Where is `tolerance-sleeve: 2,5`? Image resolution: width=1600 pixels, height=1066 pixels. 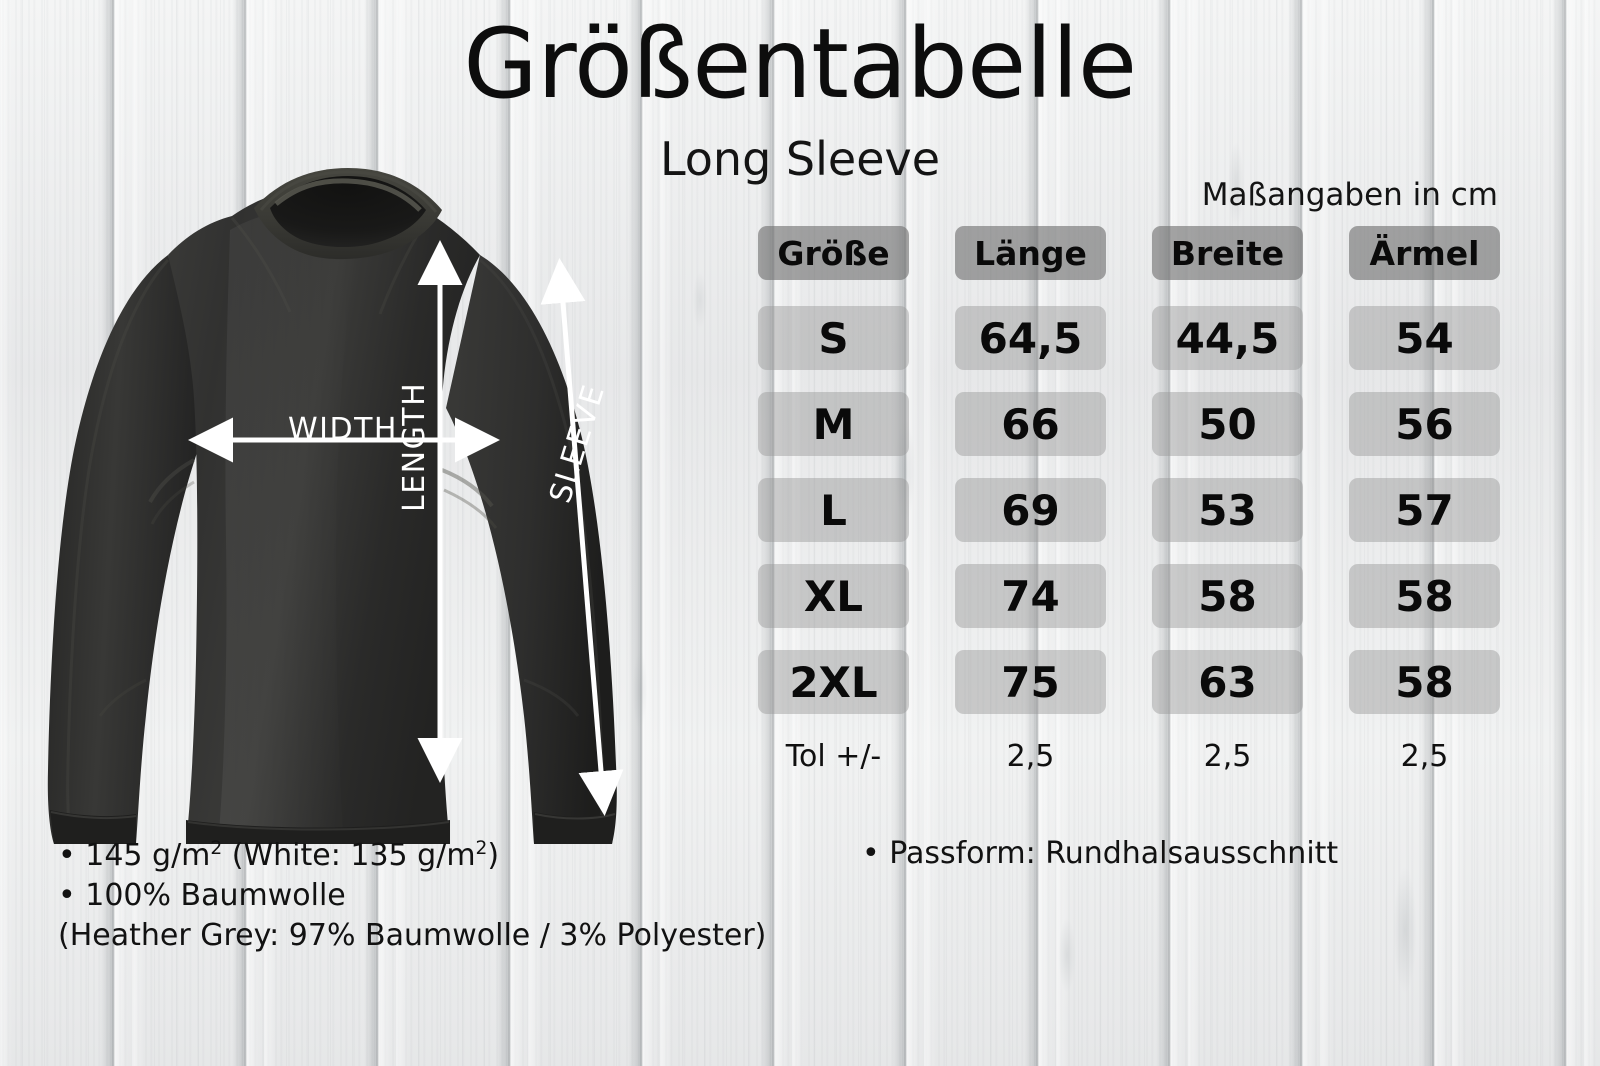 tolerance-sleeve: 2,5 is located at coordinates (1424, 756).